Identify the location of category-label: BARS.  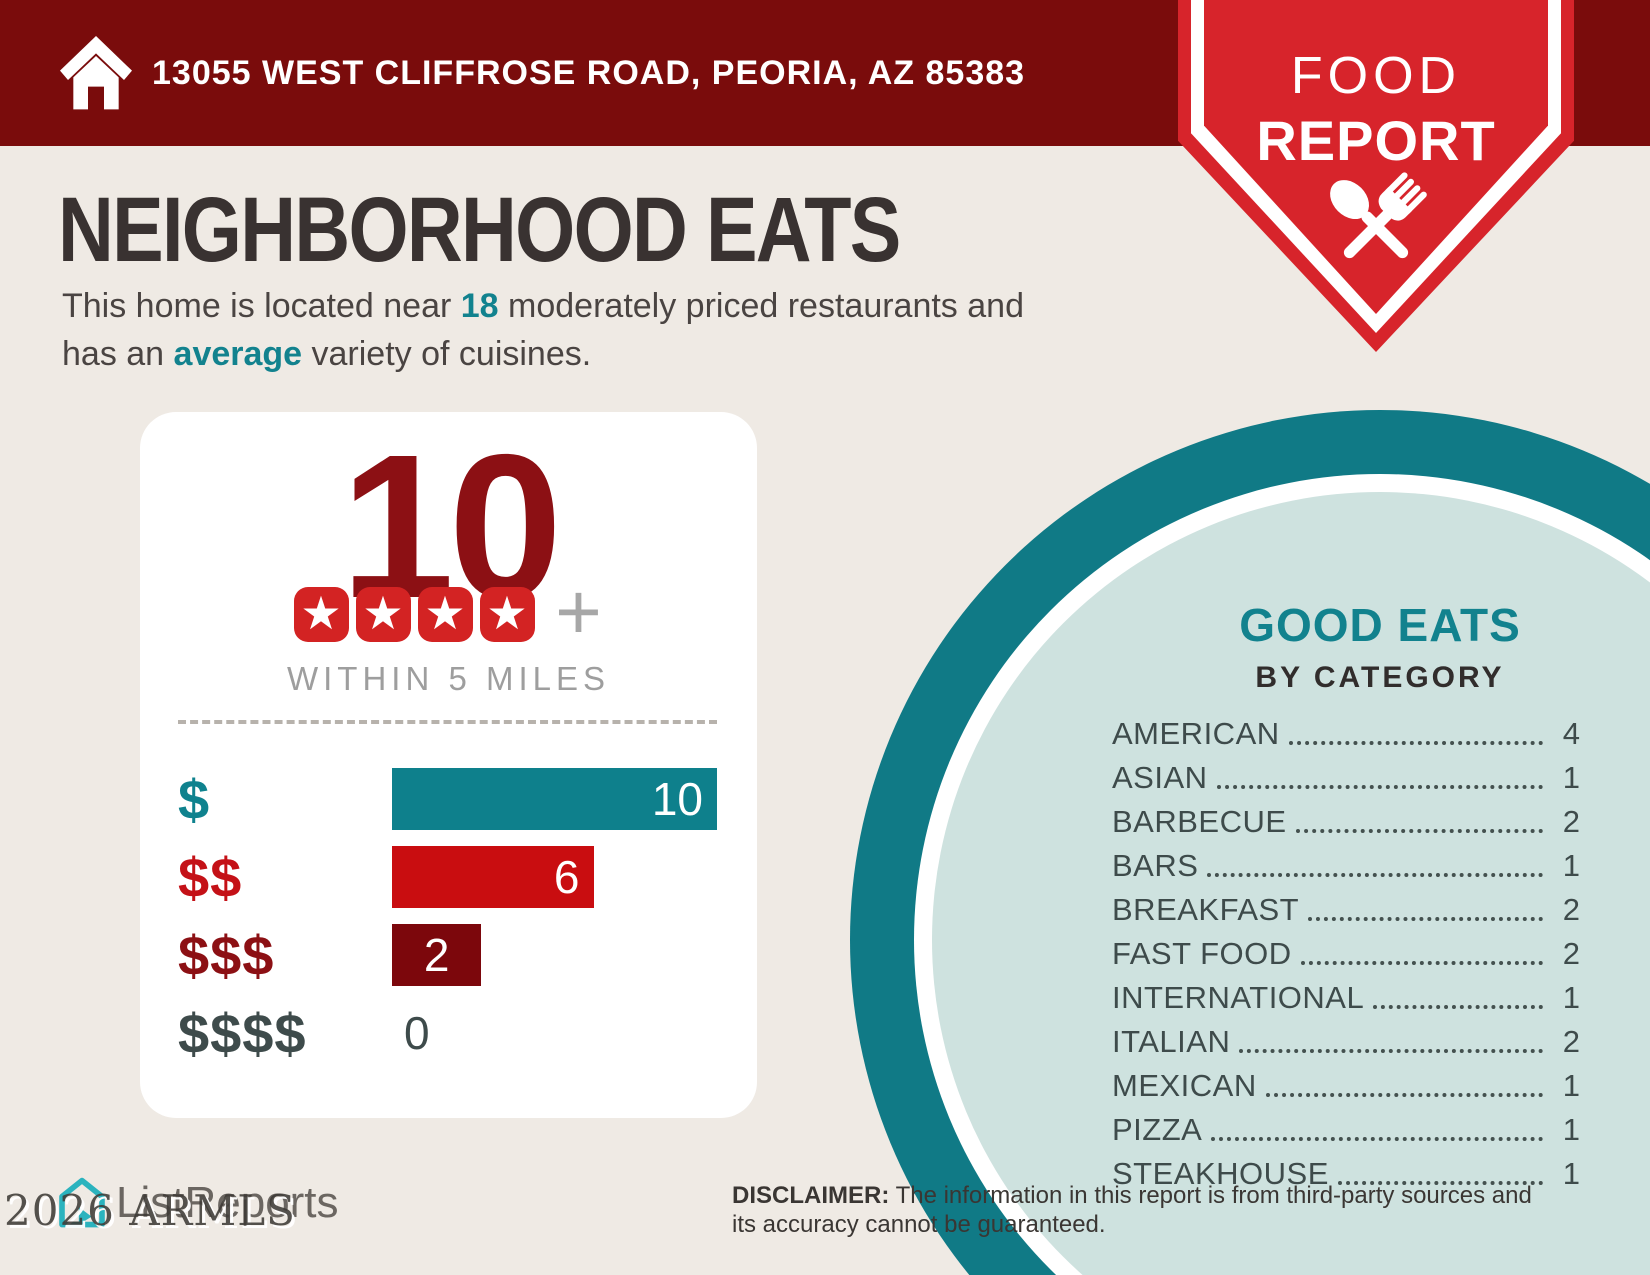
(1155, 865).